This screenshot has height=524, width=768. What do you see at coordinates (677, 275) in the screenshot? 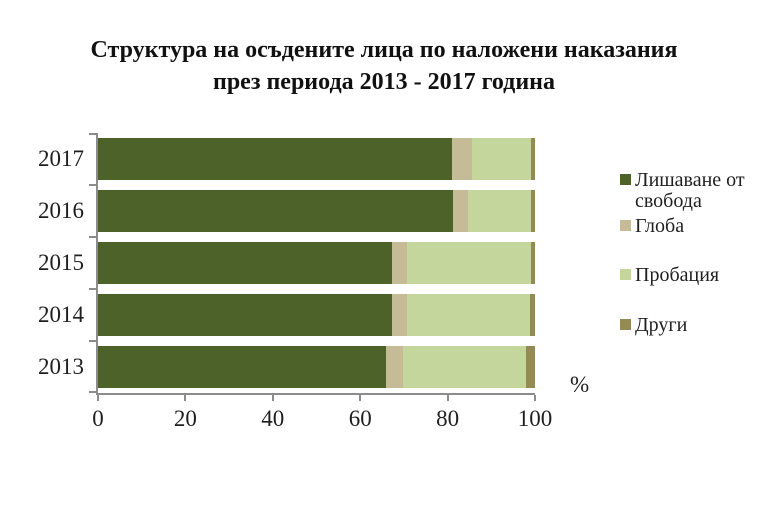
I see `legend-label: Пробация` at bounding box center [677, 275].